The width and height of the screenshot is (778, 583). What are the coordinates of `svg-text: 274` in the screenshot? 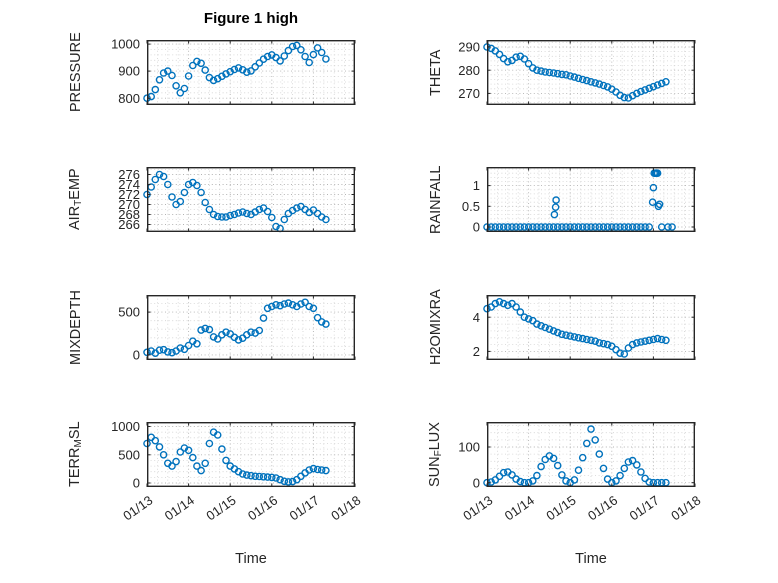 It's located at (129, 184).